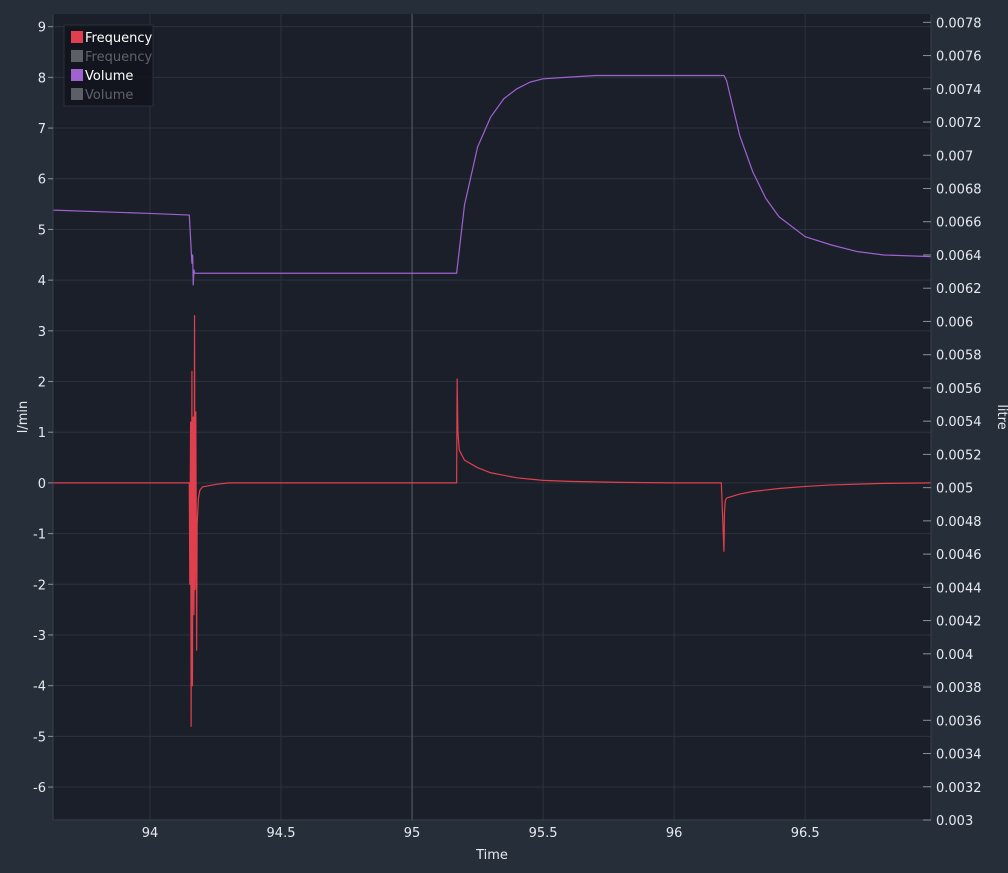 The width and height of the screenshot is (1008, 873). I want to click on y-right-tick-label: 0.0068, so click(959, 189).